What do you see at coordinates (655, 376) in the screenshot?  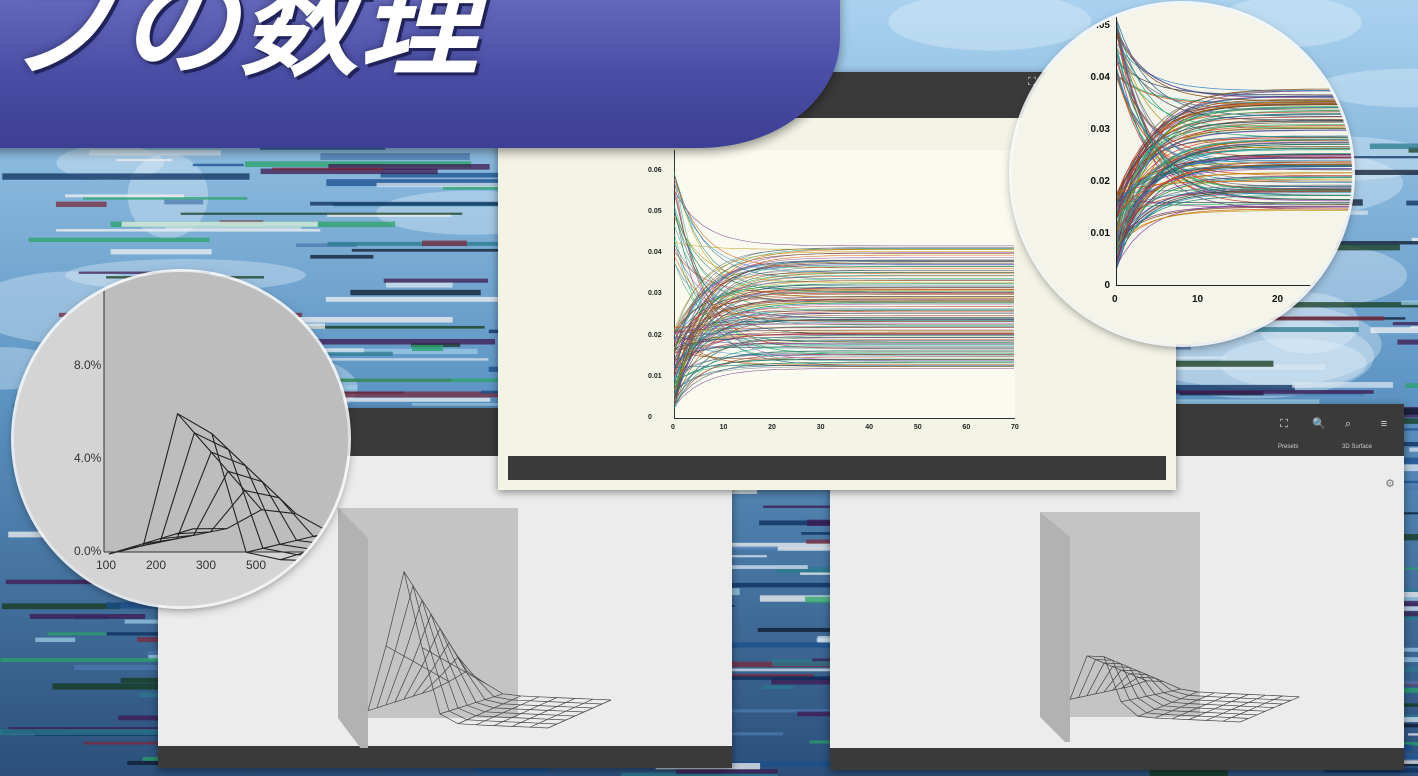 I see `y-tick-label: 0.01` at bounding box center [655, 376].